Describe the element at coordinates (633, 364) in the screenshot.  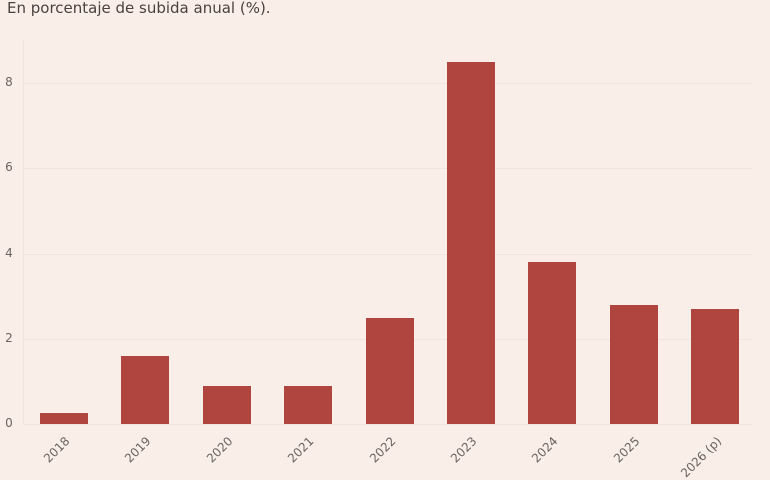
I see `bar-2025` at that location.